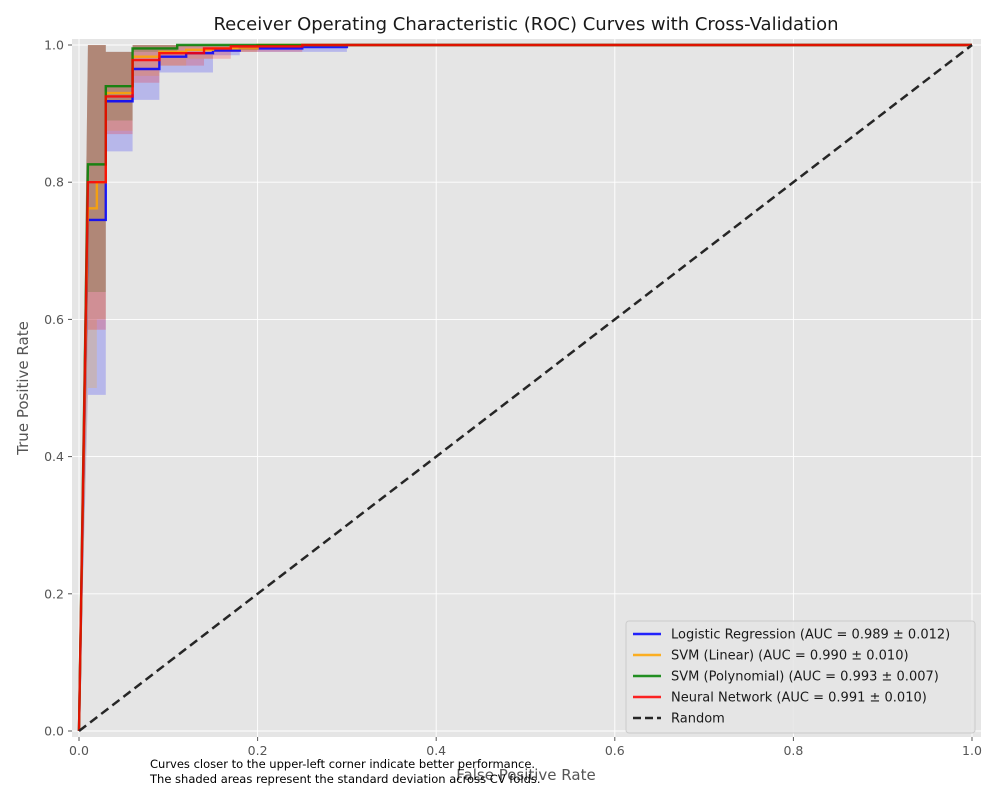 The height and width of the screenshot is (800, 1000). I want to click on legend-label-2: SVM (Polynomial) (AUC = 0.993 ± 0.007), so click(805, 677).